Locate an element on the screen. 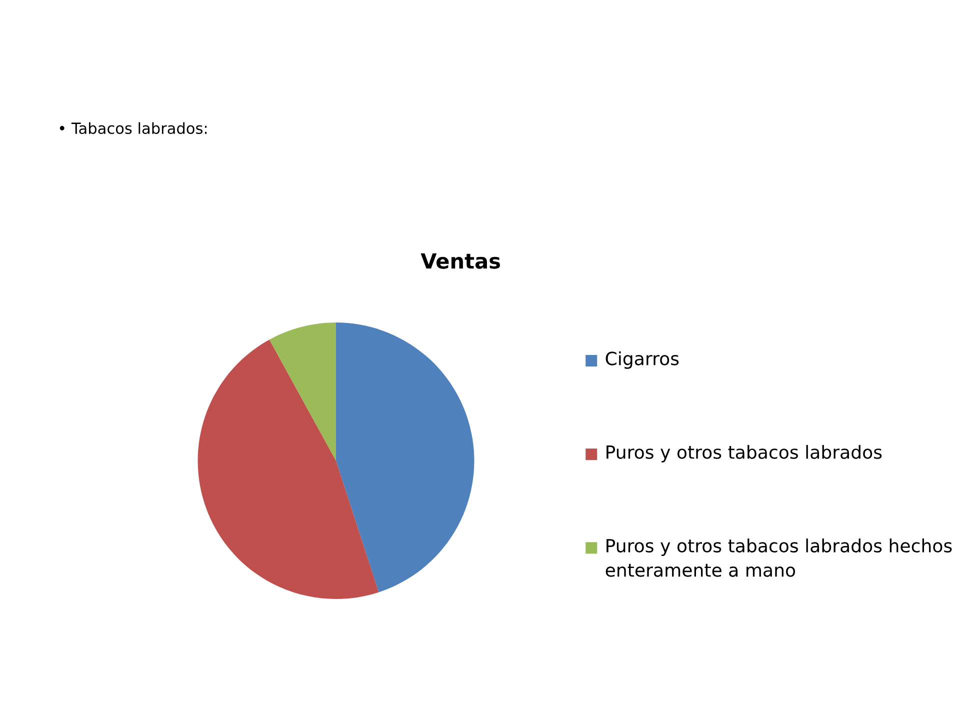 The image size is (960, 720). legend-label: Puros y otros tabacos labrados hechos enteramente a mano is located at coordinates (779, 557).